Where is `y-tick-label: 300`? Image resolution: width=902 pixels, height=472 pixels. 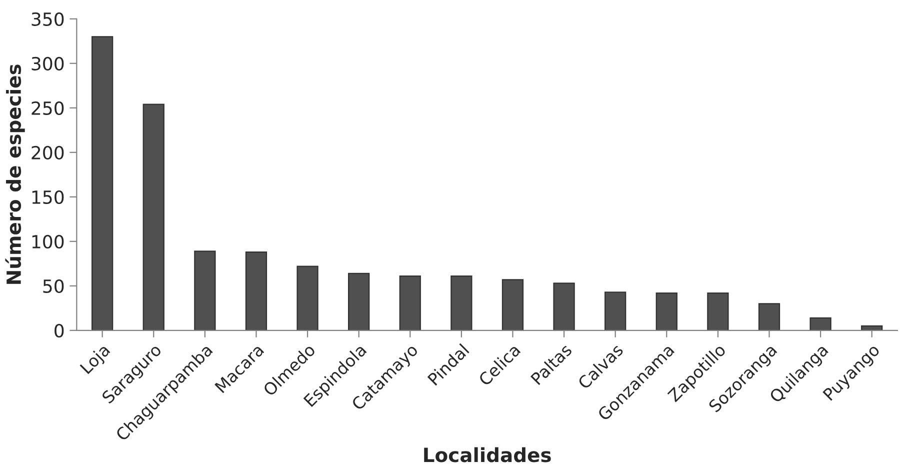 y-tick-label: 300 is located at coordinates (48, 63).